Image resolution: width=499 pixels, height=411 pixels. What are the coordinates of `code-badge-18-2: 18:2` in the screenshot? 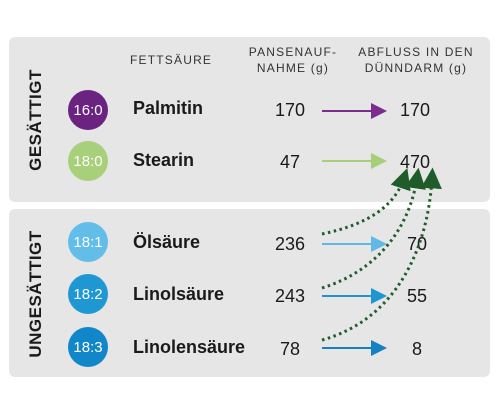 It's located at (88, 294).